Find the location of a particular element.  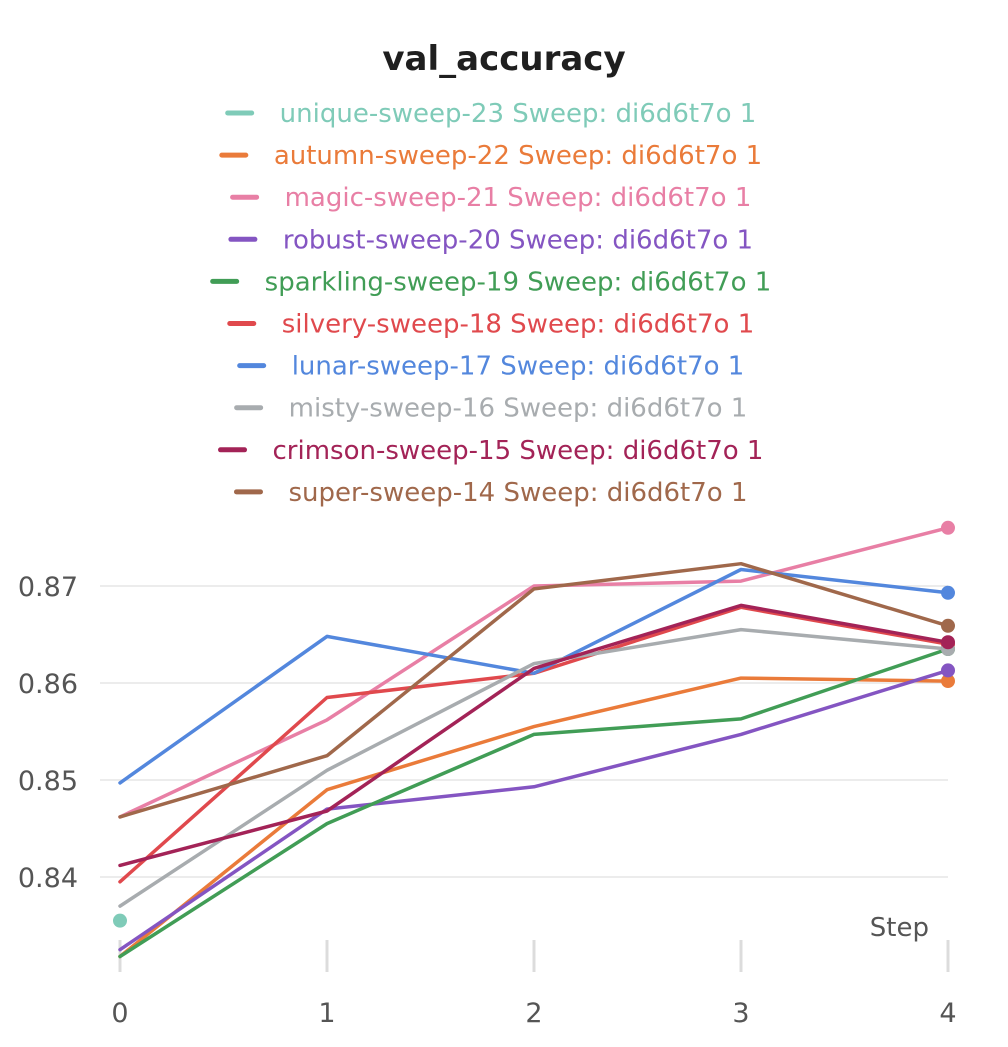

legend-item: robust-sweep-20 Sweep: di6d6t7o 1 is located at coordinates (490, 240).